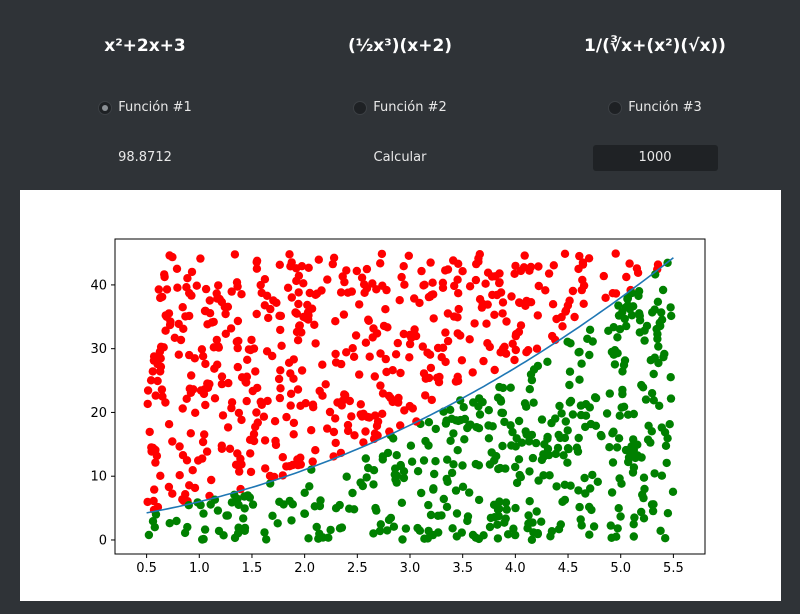 The width and height of the screenshot is (800, 614). I want to click on calculate-button: Calcular, so click(400, 157).